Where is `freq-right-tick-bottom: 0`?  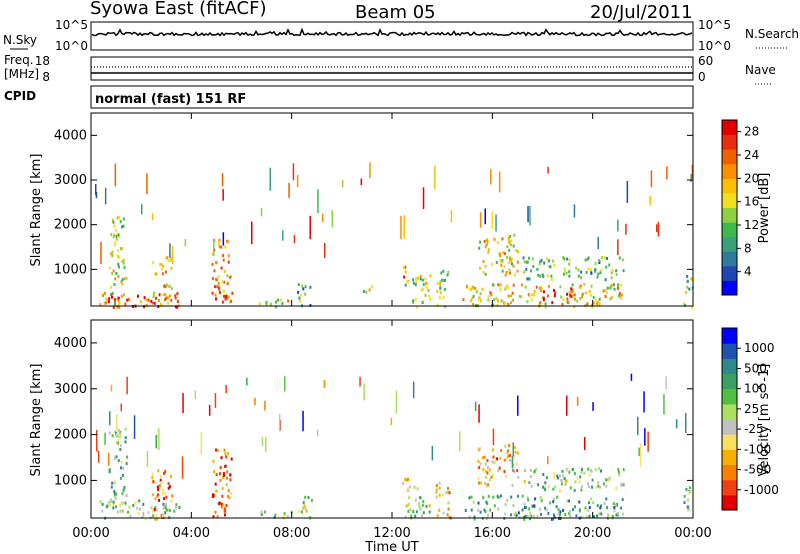
freq-right-tick-bottom: 0 is located at coordinates (702, 77).